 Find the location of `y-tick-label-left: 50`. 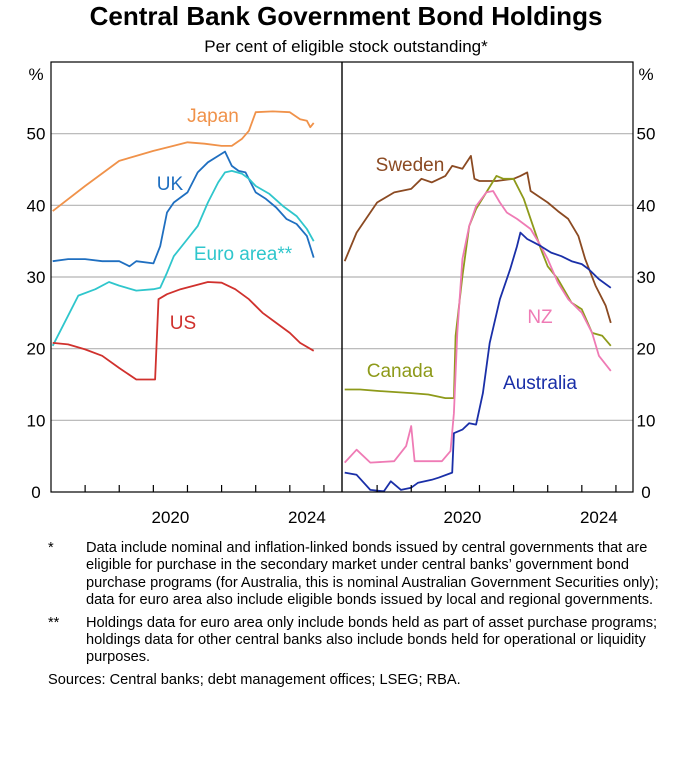

y-tick-label-left: 50 is located at coordinates (36, 134).